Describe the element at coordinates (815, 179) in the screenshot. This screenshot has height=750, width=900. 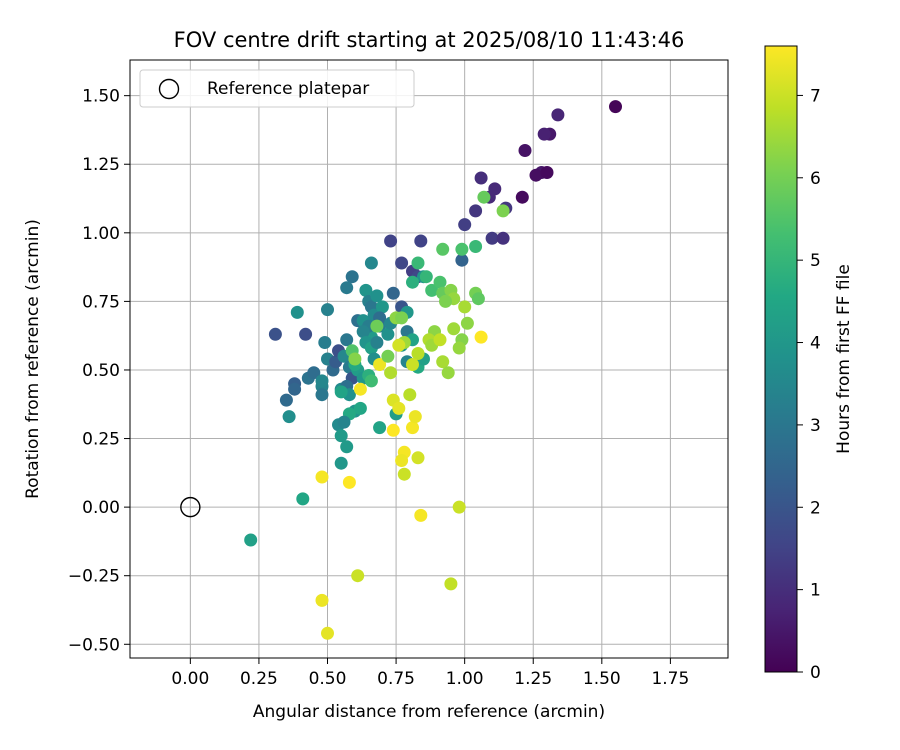
I see `colorbar-tick-label: 6` at that location.